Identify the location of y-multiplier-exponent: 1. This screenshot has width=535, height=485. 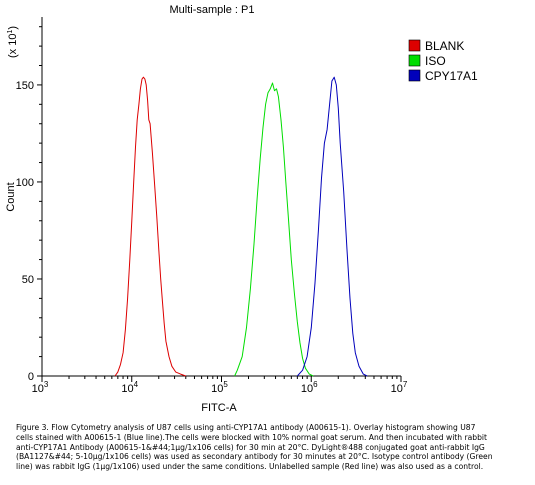
(10, 32).